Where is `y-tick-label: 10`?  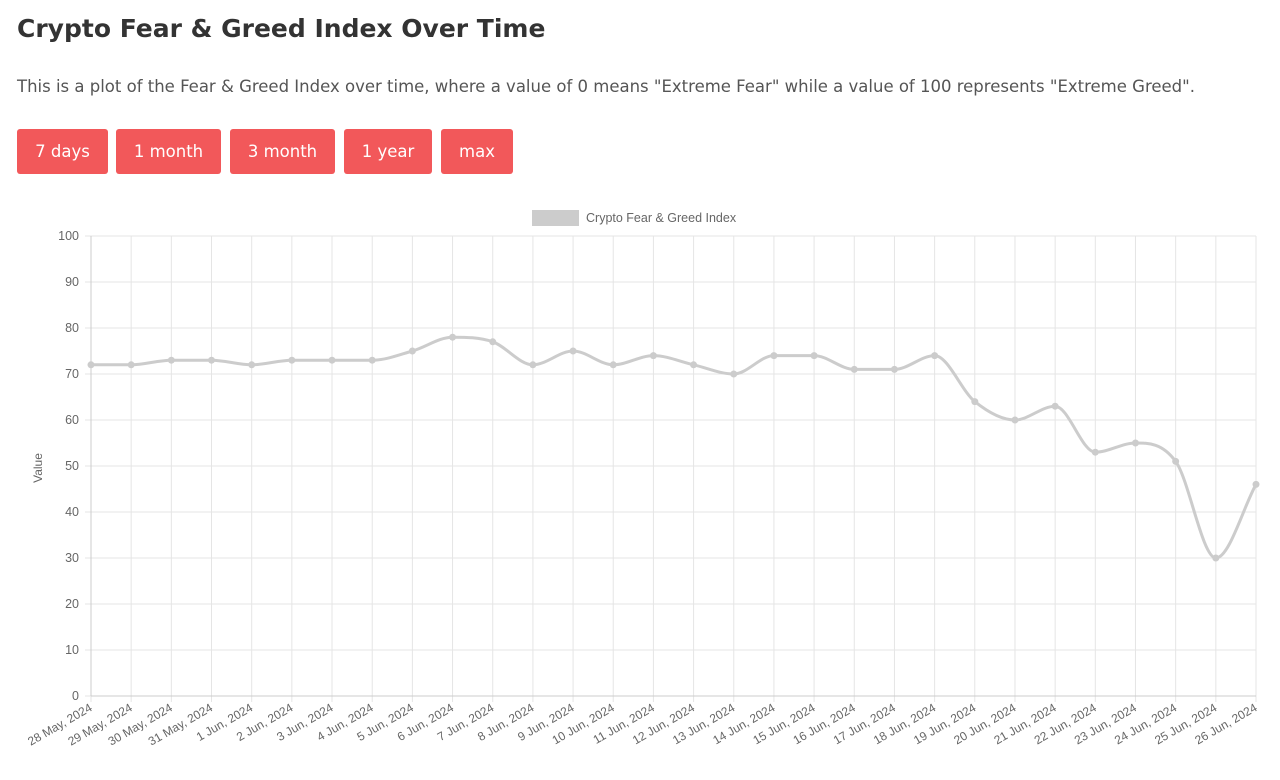 y-tick-label: 10 is located at coordinates (72, 650).